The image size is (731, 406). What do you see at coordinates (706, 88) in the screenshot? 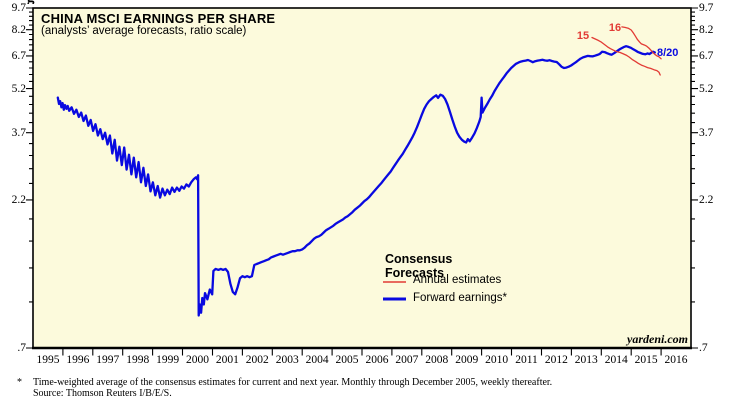
I see `y-axis-label-right: 5.2` at bounding box center [706, 88].